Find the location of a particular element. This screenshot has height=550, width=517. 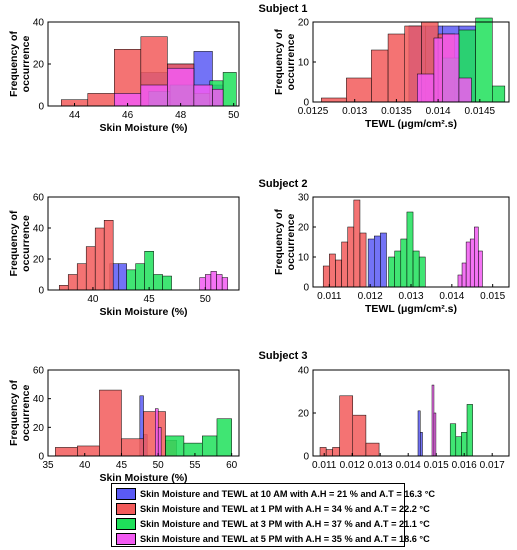

x-tick-label: 0.013 is located at coordinates (410, 296).